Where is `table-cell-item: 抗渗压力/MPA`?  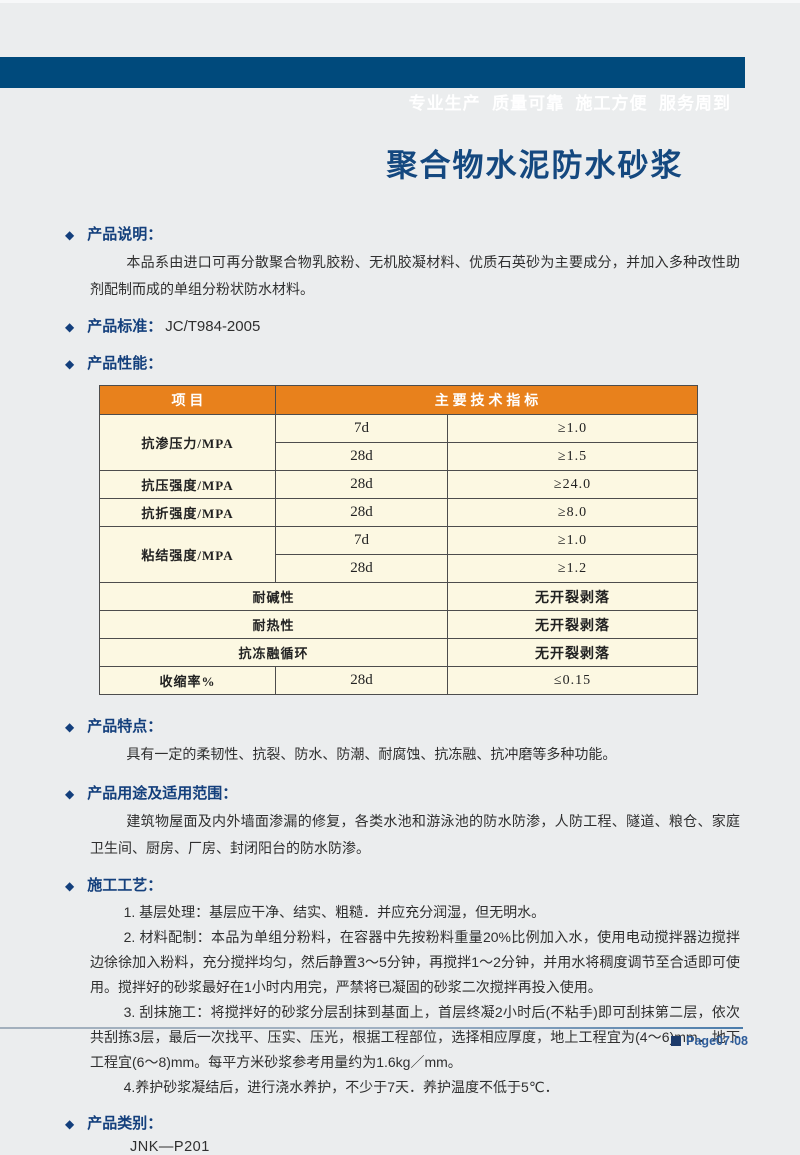 table-cell-item: 抗渗压力/MPA is located at coordinates (187, 442).